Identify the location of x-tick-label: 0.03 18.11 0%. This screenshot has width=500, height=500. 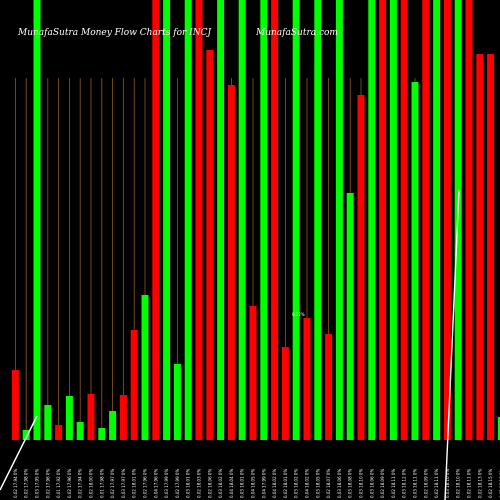
(415, 483).